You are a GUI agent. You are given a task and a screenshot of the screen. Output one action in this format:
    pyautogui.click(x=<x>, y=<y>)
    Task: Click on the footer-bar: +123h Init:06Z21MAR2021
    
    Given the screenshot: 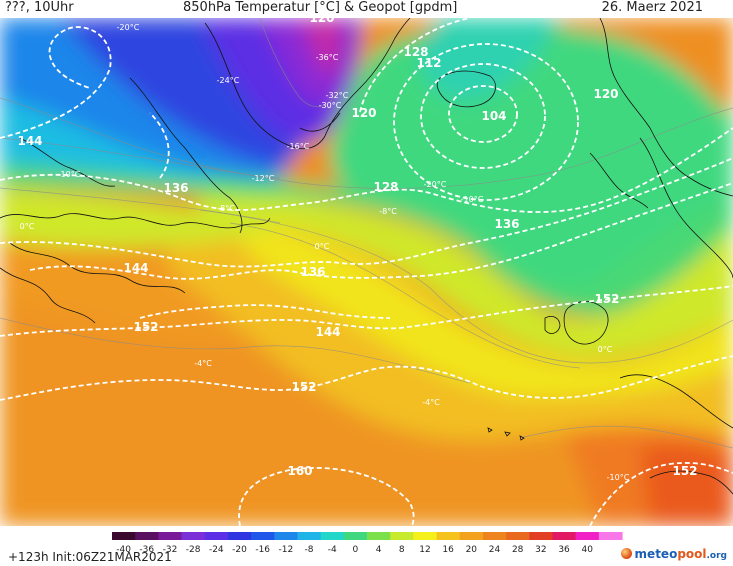 What is the action you would take?
    pyautogui.click(x=366, y=546)
    